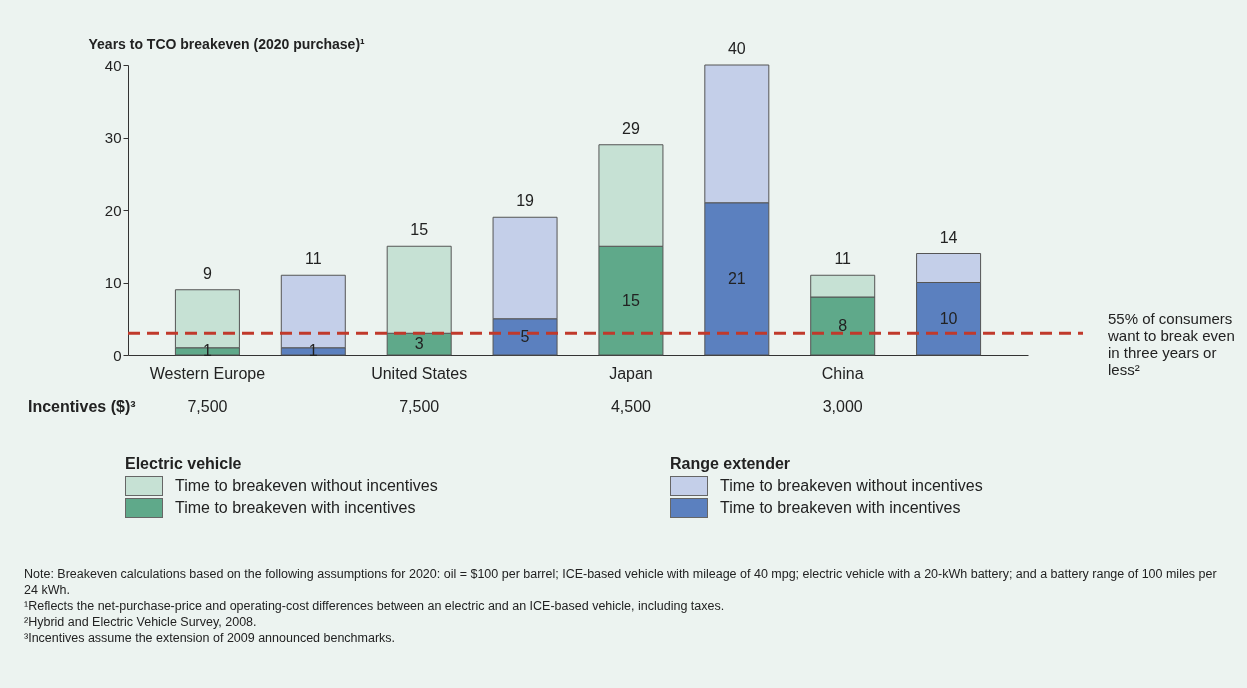 The width and height of the screenshot is (1247, 688). What do you see at coordinates (184, 464) in the screenshot?
I see `text: Electric vehicle` at bounding box center [184, 464].